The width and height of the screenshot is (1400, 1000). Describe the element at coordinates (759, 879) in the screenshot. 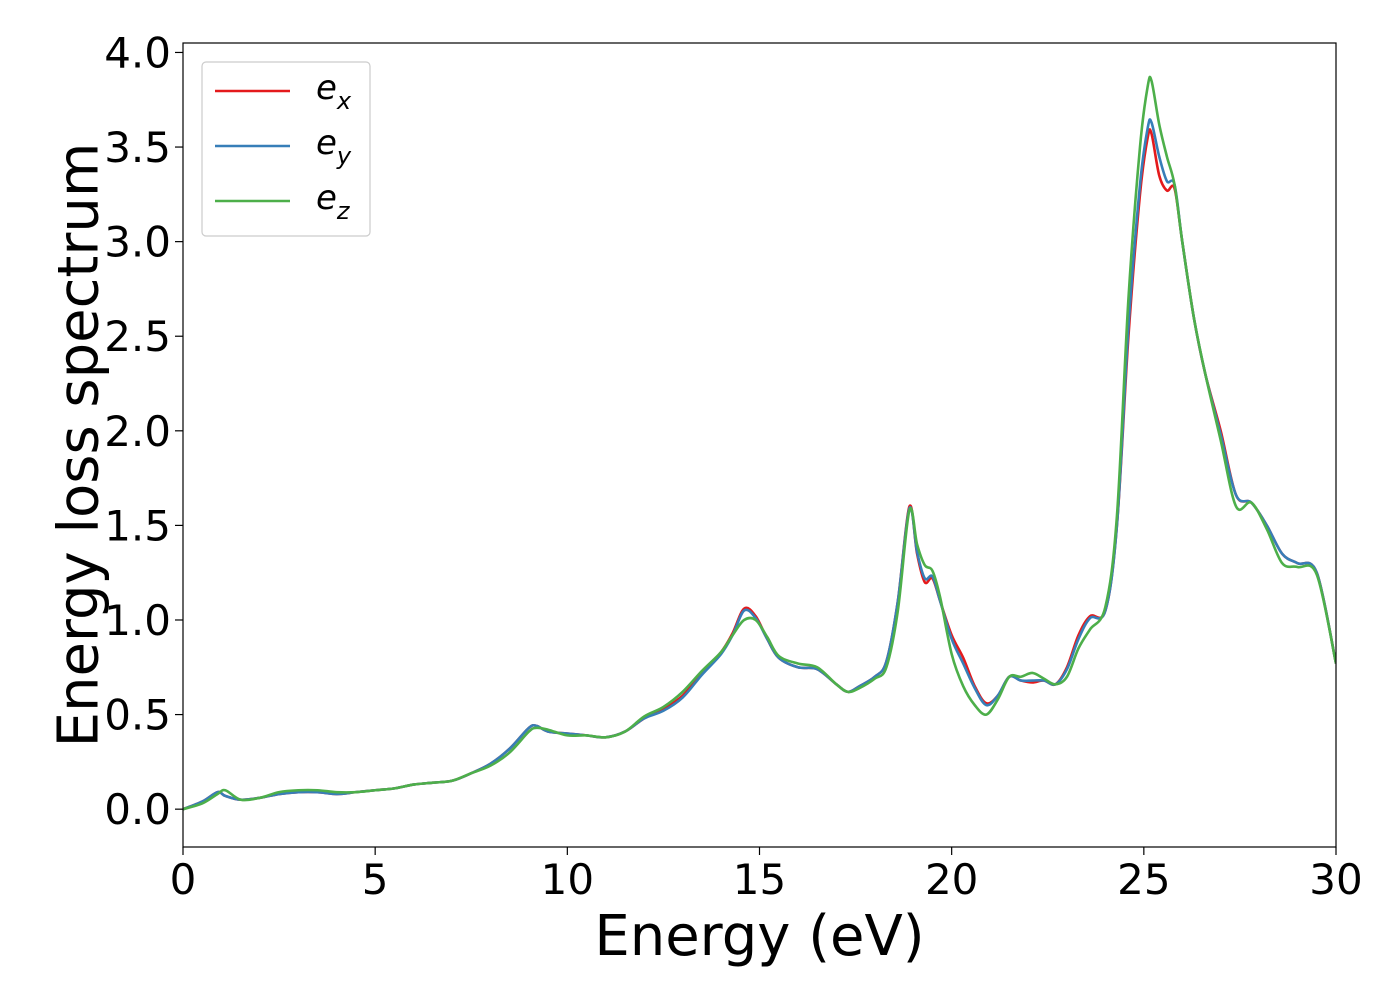

I see `x-tick-label: 15` at that location.